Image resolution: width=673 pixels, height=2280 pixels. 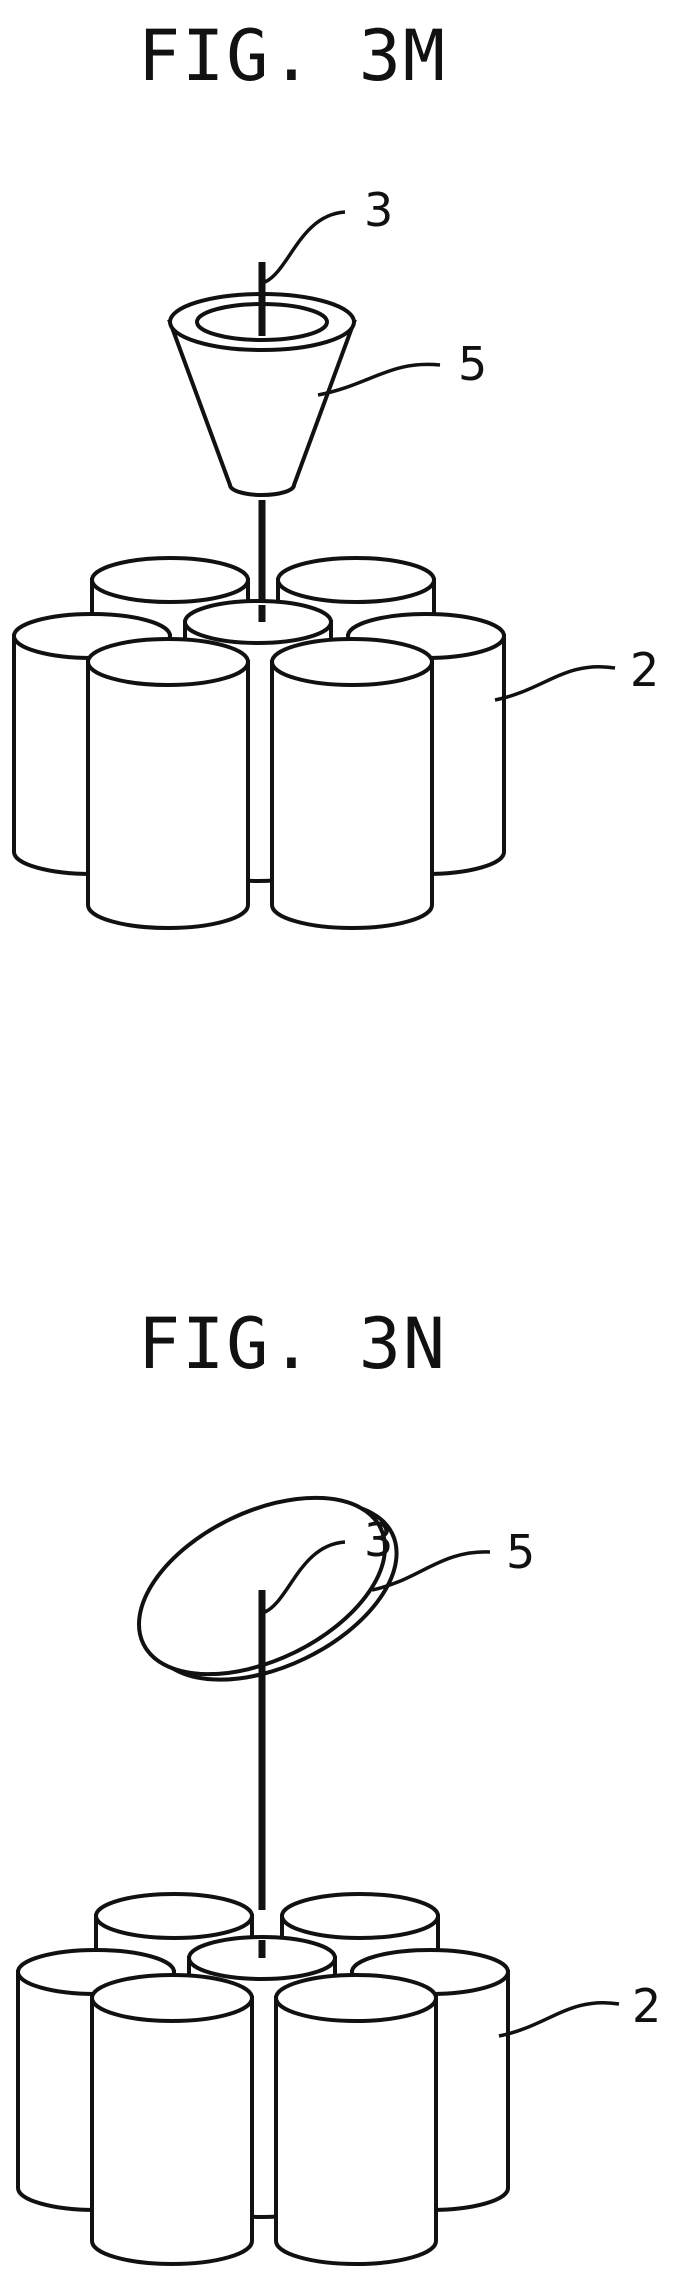 I want to click on leader-rod, so click(x=305, y=247).